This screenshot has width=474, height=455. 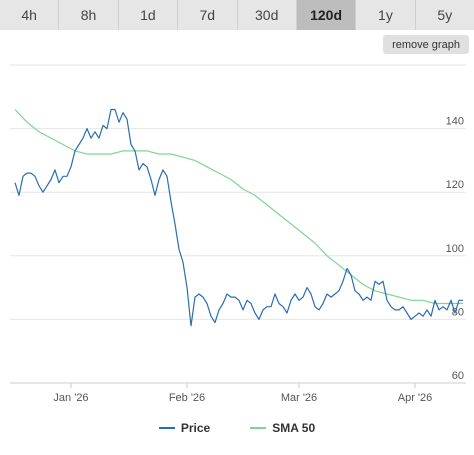 I want to click on chart-legend: Price SMA 50, so click(x=237, y=428).